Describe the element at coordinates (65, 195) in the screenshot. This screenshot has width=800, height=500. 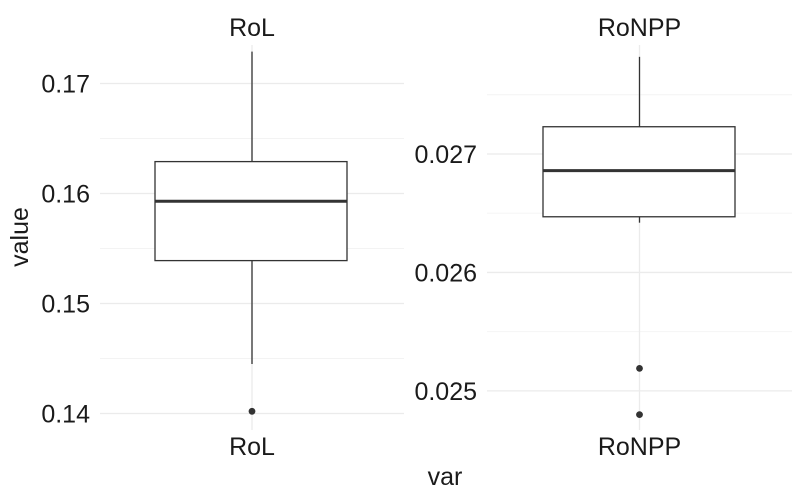
I see `rol-y-tick-label: 0.16` at that location.